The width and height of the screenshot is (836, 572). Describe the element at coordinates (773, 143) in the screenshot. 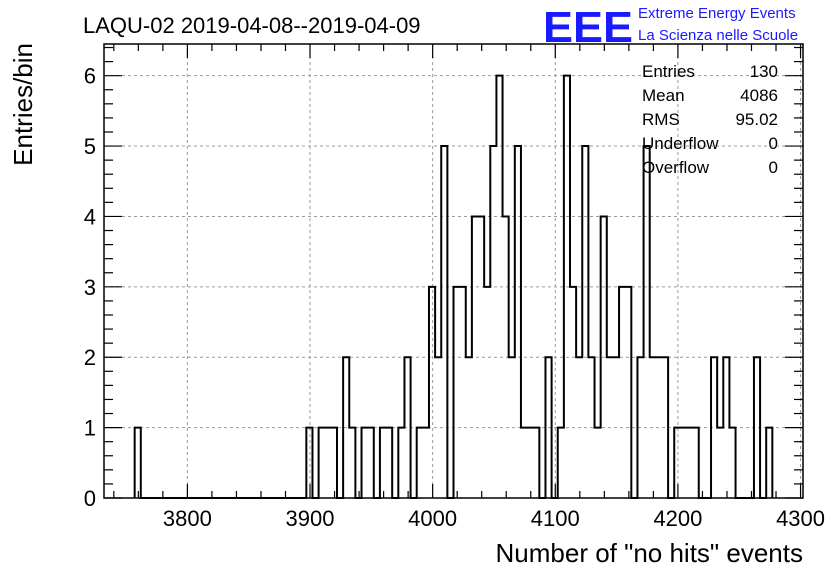

I see `stats-value-underflow: 0` at that location.